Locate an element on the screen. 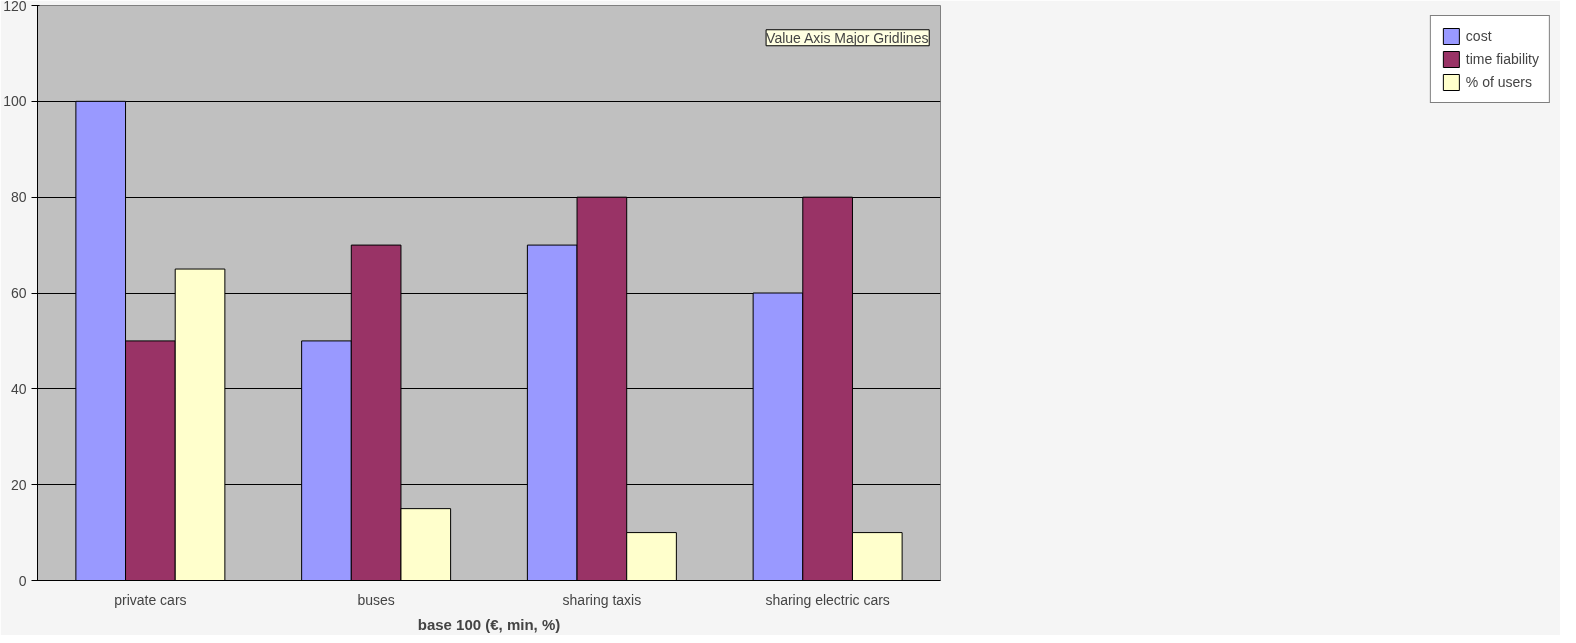  y-tick-label: 80 is located at coordinates (18, 197).